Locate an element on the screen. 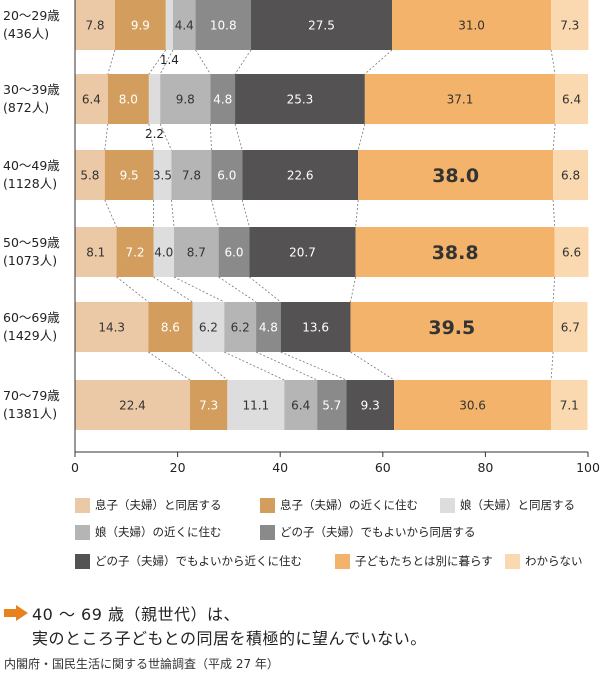  category-count-label: (436人) is located at coordinates (26, 33).